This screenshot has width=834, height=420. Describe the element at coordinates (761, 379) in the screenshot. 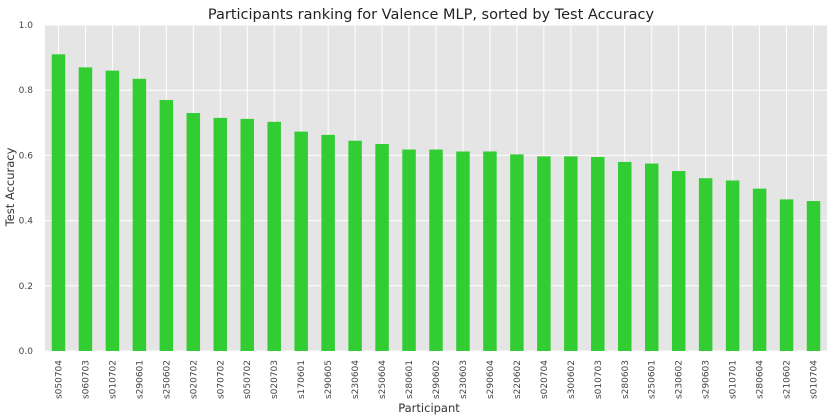

I see `x-tick-label: s280604` at that location.